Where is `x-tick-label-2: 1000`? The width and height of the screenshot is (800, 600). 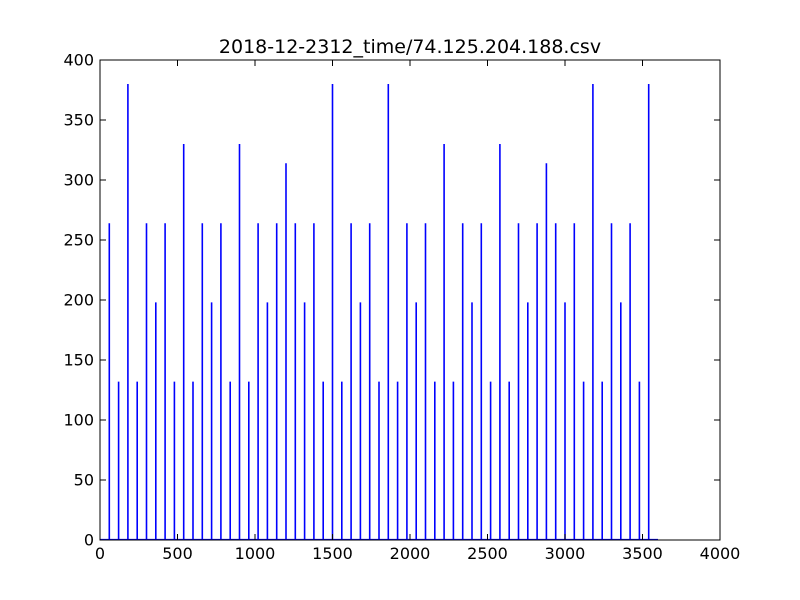 x-tick-label-2: 1000 is located at coordinates (255, 553).